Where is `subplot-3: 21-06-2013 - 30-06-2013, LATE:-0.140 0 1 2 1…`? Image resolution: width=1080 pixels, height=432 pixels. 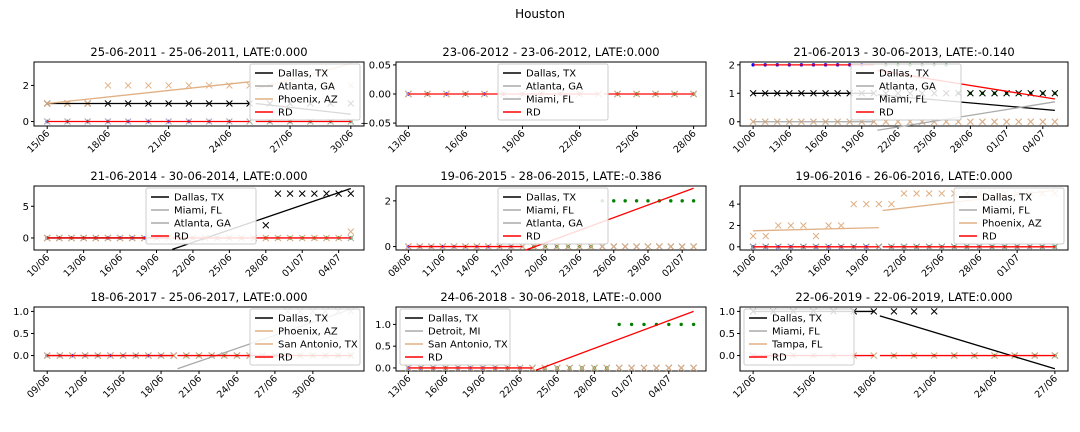 subplot-3: 21-06-2013 - 30-06-2013, LATE:-0.140 0 1 2 1… is located at coordinates (899, 100).